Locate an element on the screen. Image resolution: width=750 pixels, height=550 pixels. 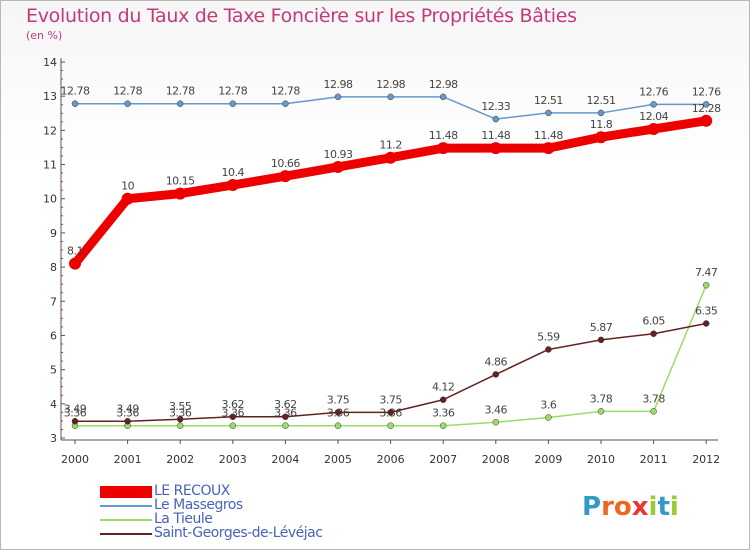
data-label: 11.8 is located at coordinates (601, 124).